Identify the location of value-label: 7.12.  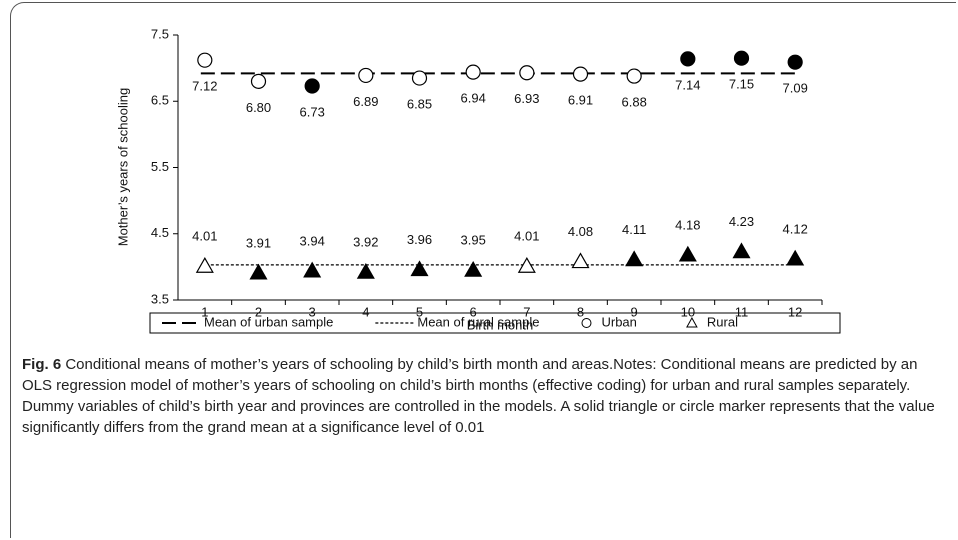
(204, 86).